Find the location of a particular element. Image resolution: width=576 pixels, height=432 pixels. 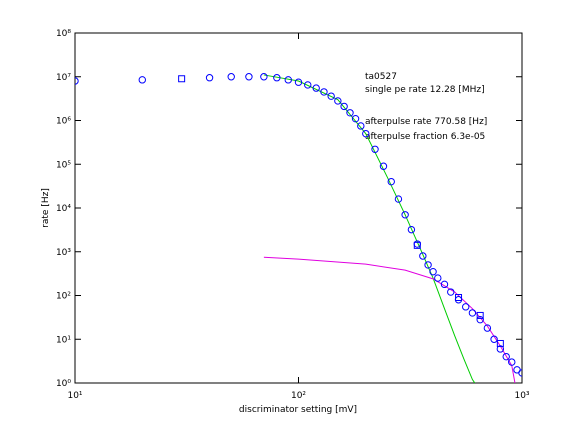

annotation: afterpulse rate 770.58 [Hz] is located at coordinates (426, 122).